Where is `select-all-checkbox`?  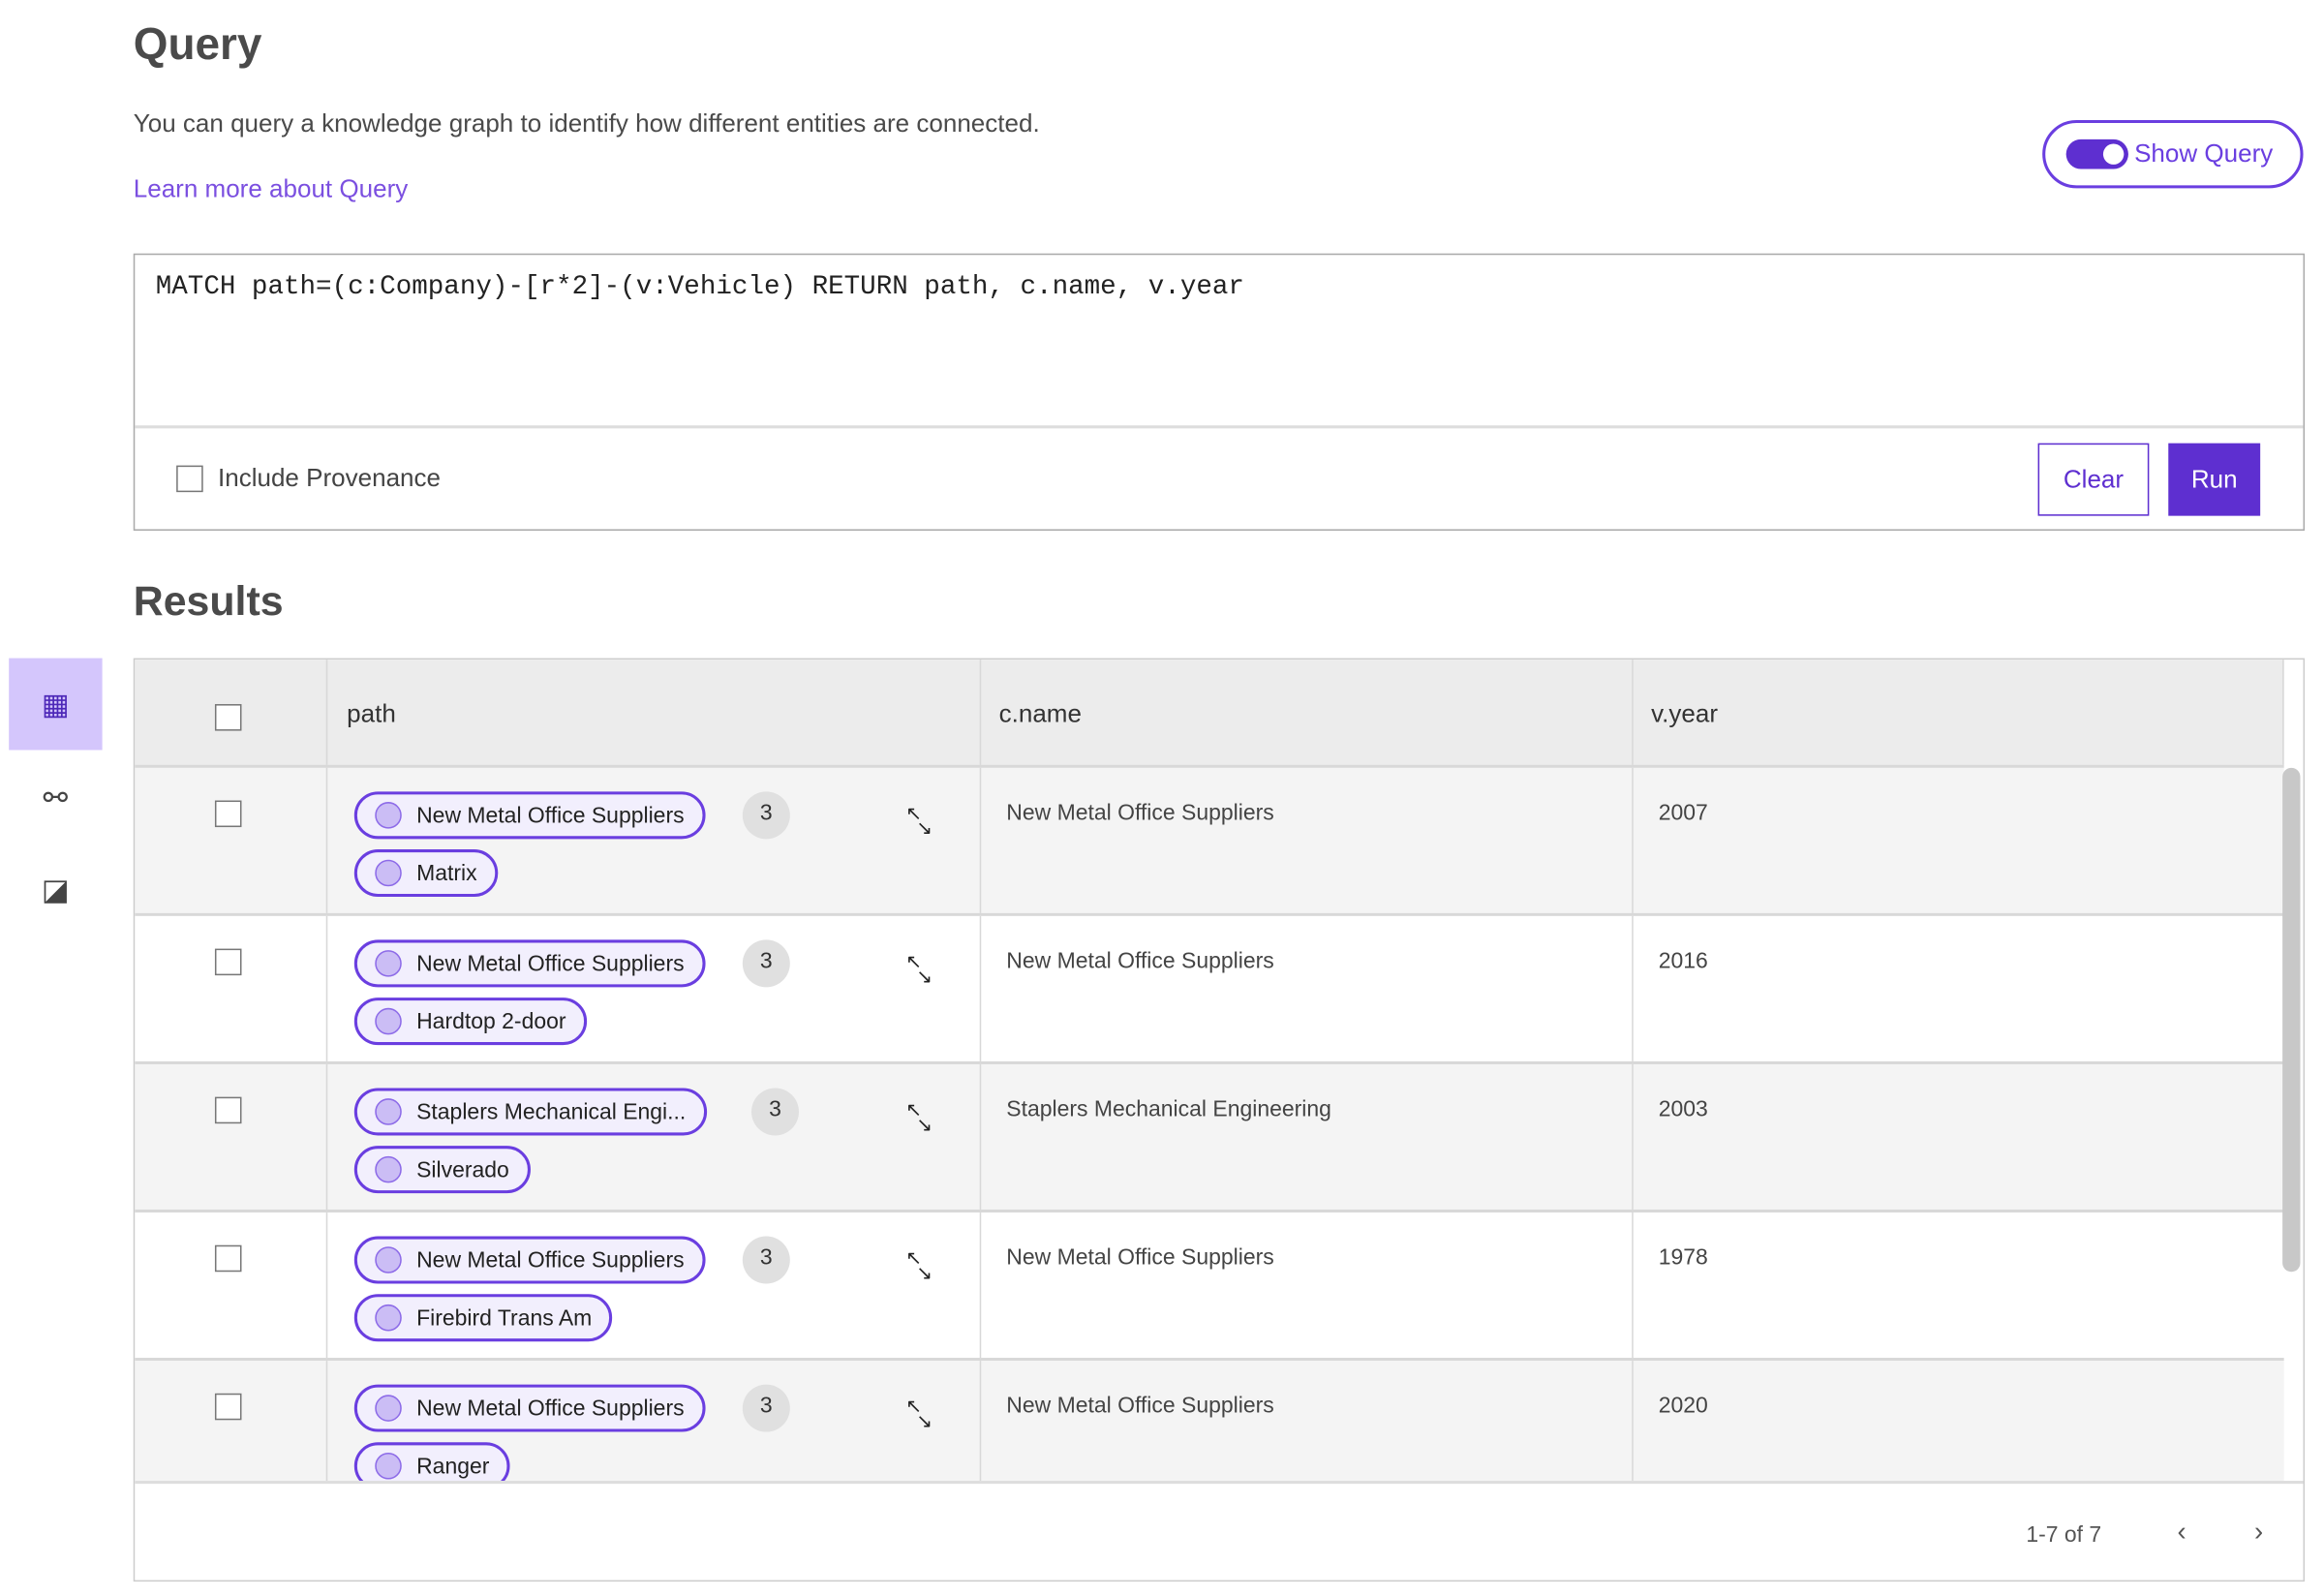
select-all-checkbox is located at coordinates (228, 717).